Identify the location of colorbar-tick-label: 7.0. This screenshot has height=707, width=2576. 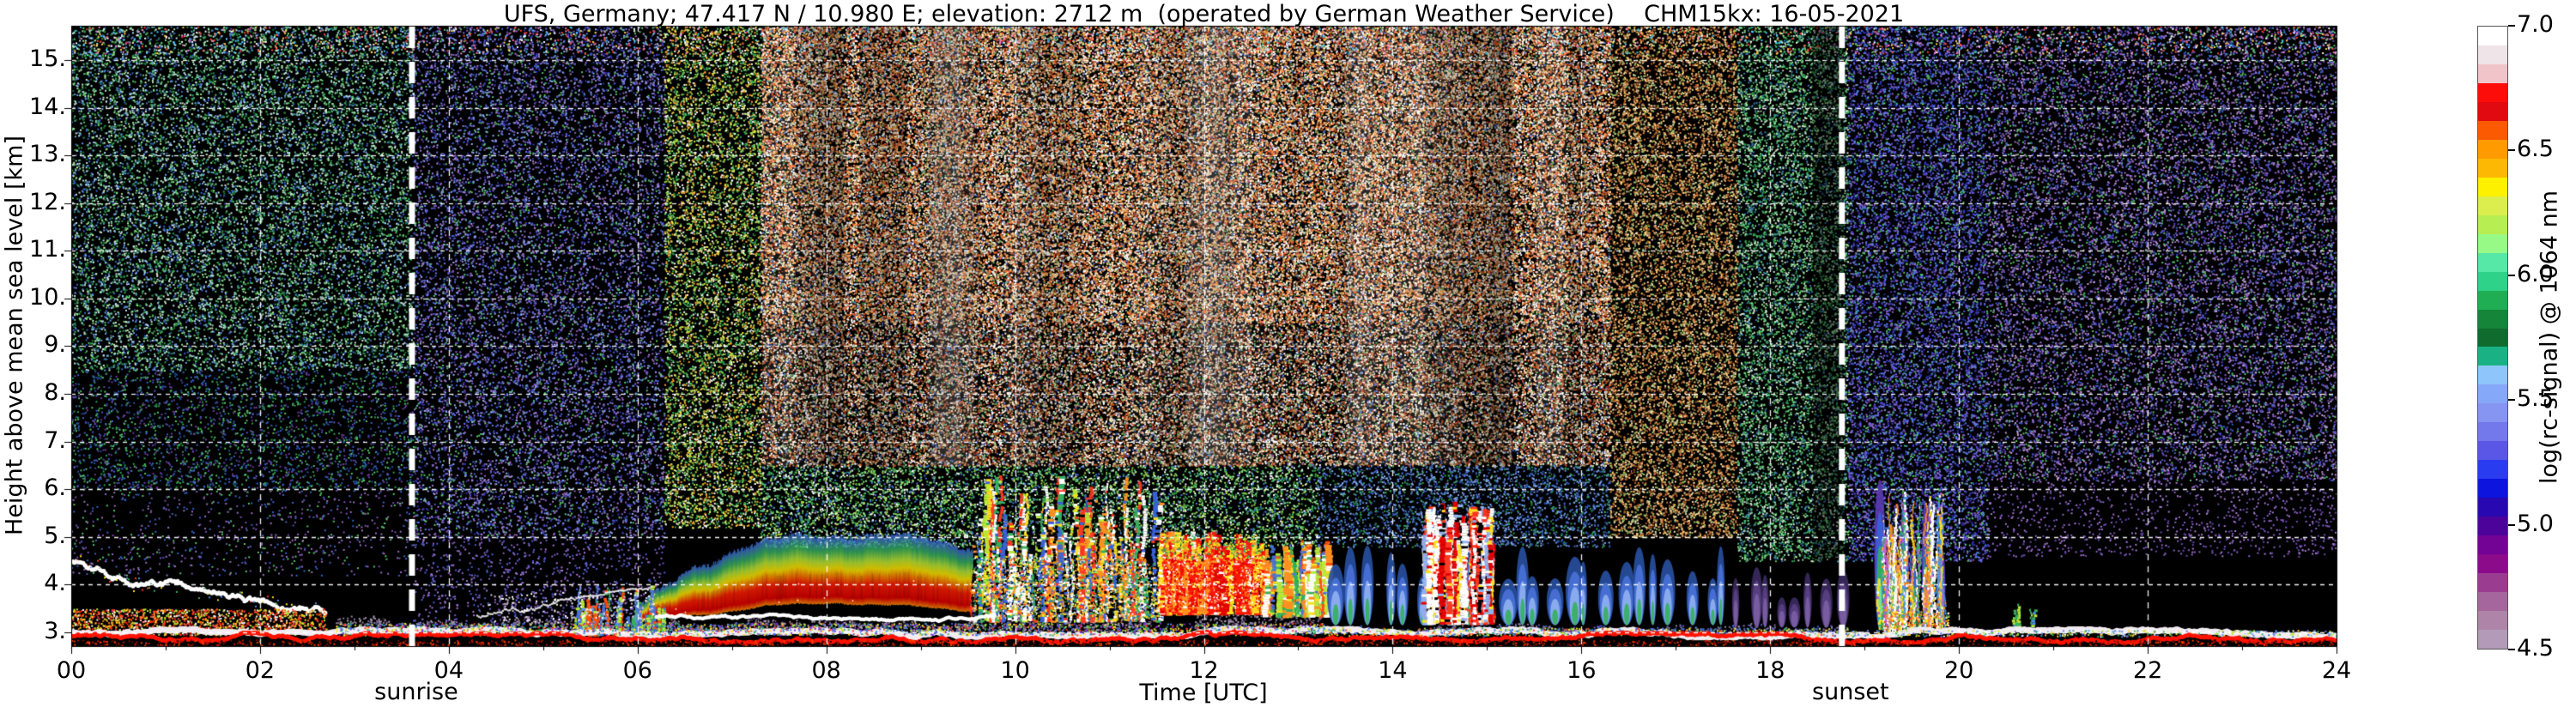
(2535, 24).